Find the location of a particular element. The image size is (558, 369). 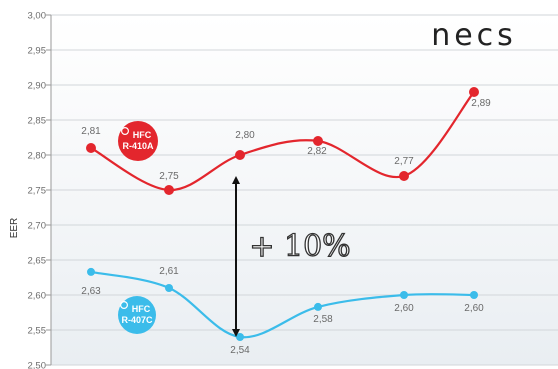

y-axis-label: EER is located at coordinates (14, 228).